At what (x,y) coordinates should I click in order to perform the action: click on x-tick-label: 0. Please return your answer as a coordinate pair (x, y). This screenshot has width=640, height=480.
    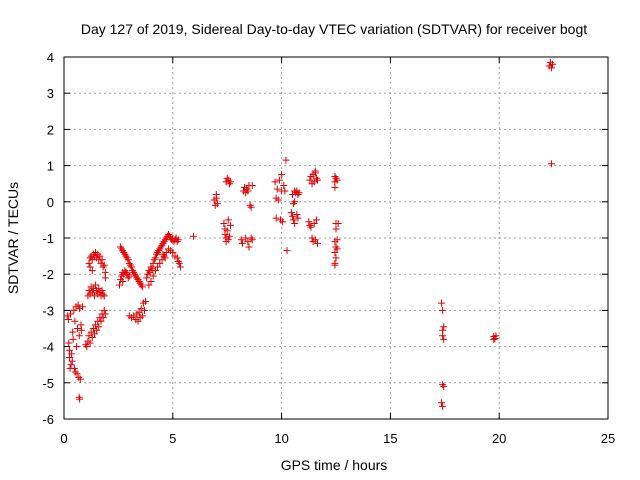
    Looking at the image, I should click on (63, 438).